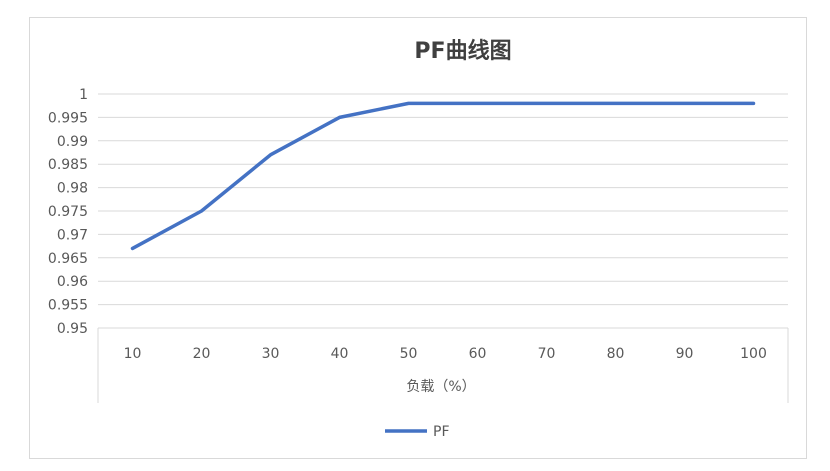 This screenshot has height=471, width=830. What do you see at coordinates (202, 354) in the screenshot?
I see `x-tick-label: 20` at bounding box center [202, 354].